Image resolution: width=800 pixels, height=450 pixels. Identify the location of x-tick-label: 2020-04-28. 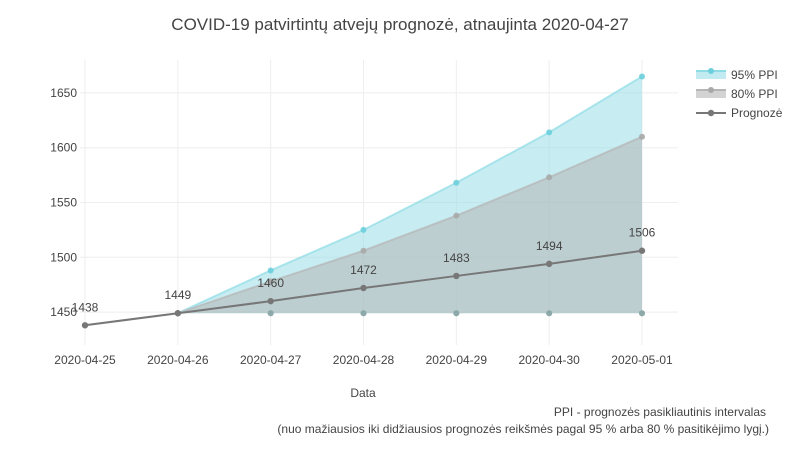
(364, 360).